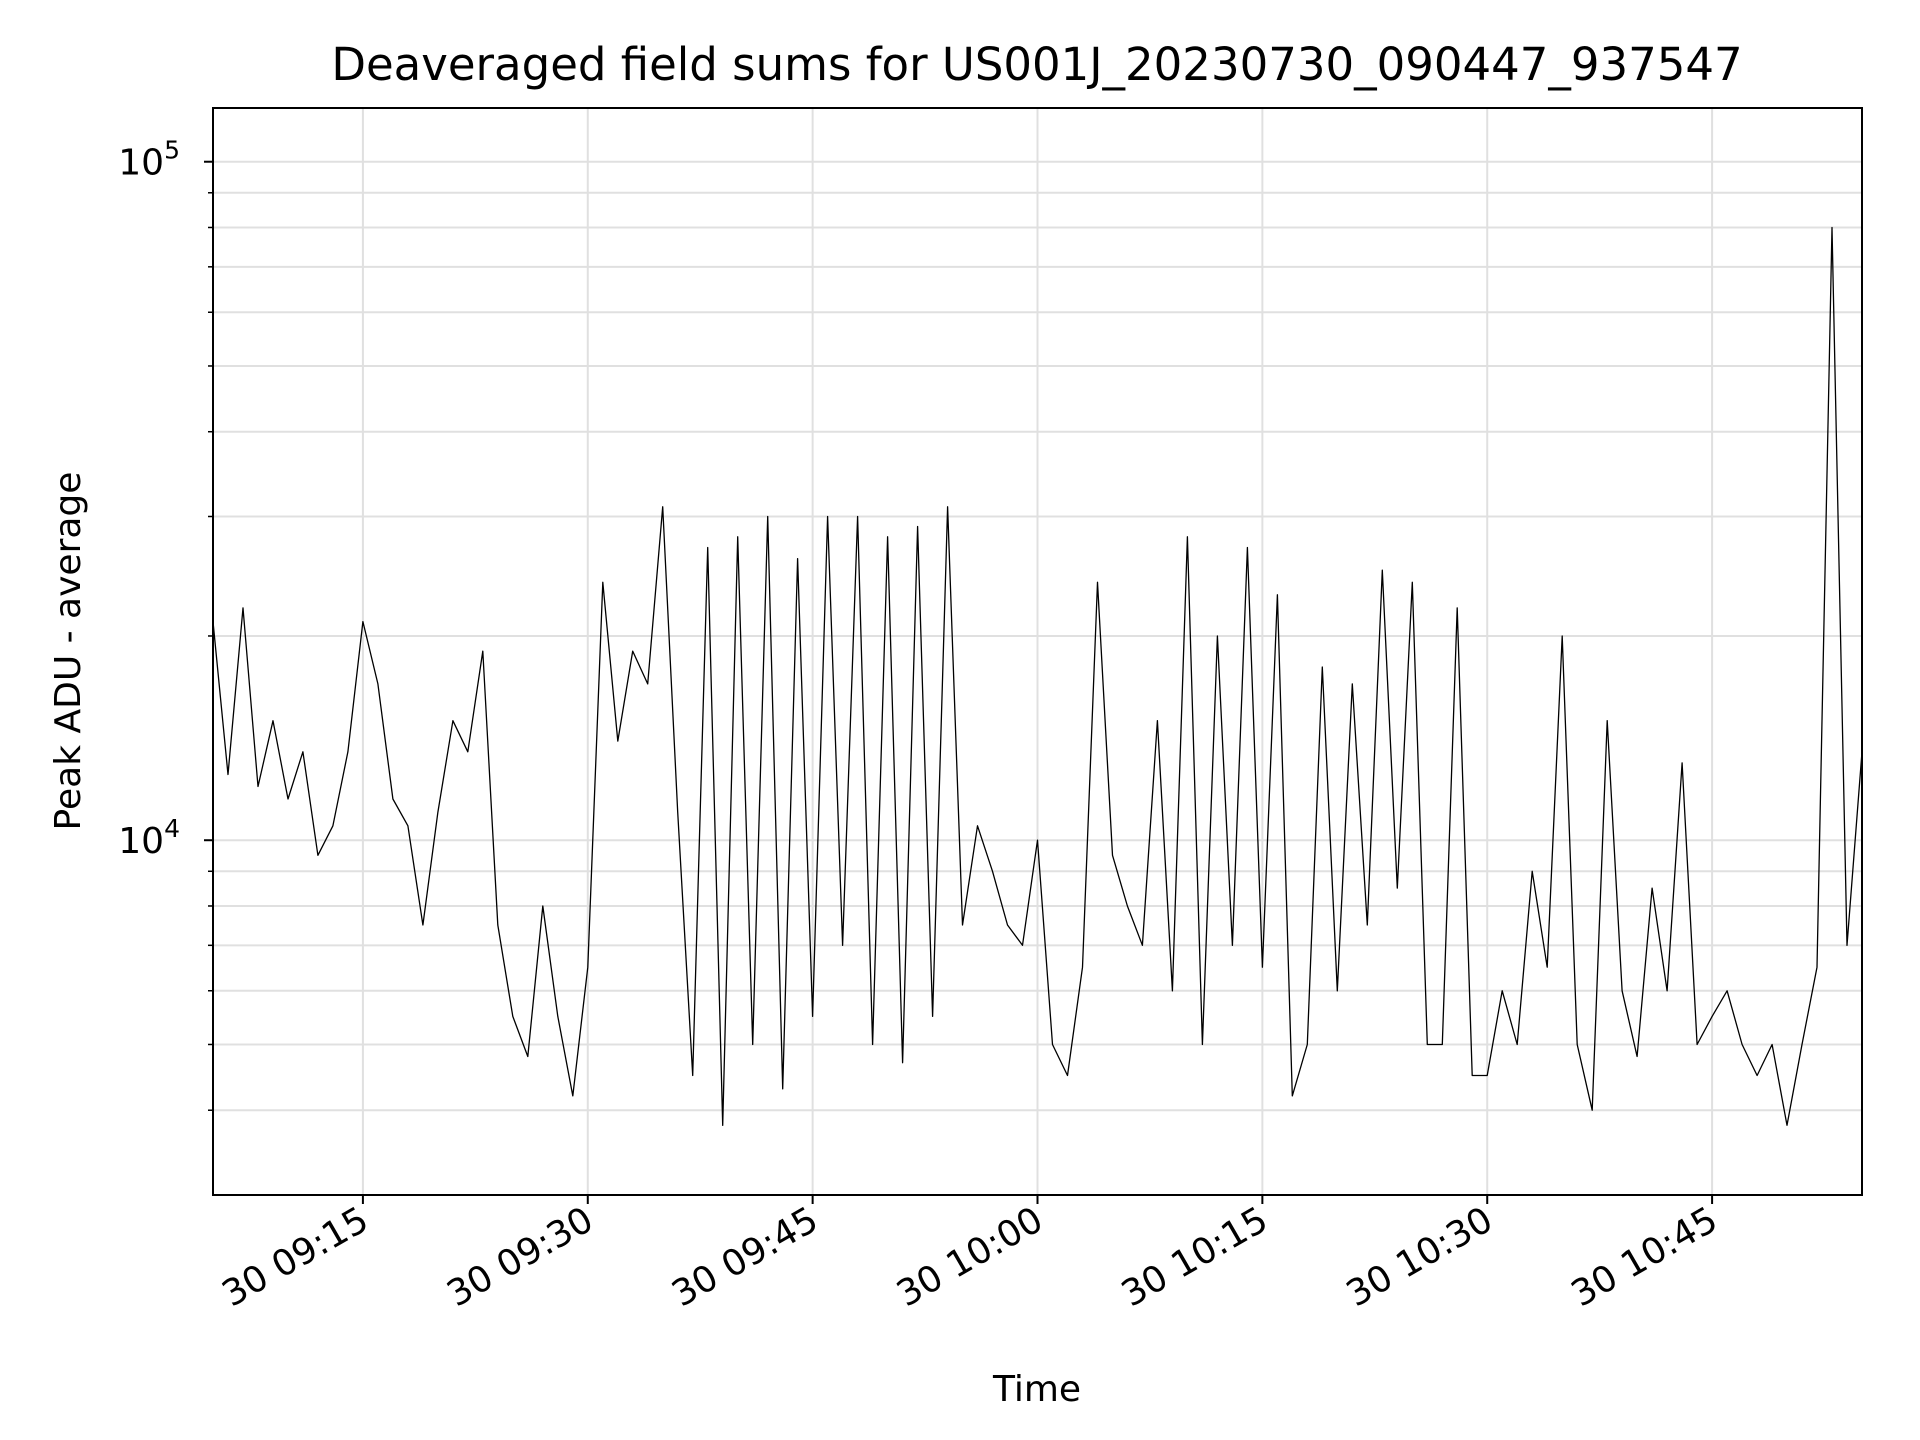 The image size is (1920, 1440). I want to click on x-tick-label: 30 09:15, so click(295, 1257).